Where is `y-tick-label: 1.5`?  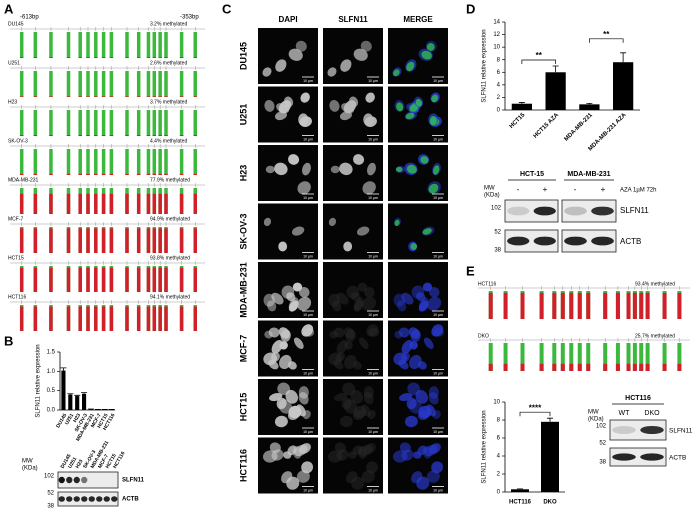
y-tick-label: 1.5 is located at coordinates (51, 353).